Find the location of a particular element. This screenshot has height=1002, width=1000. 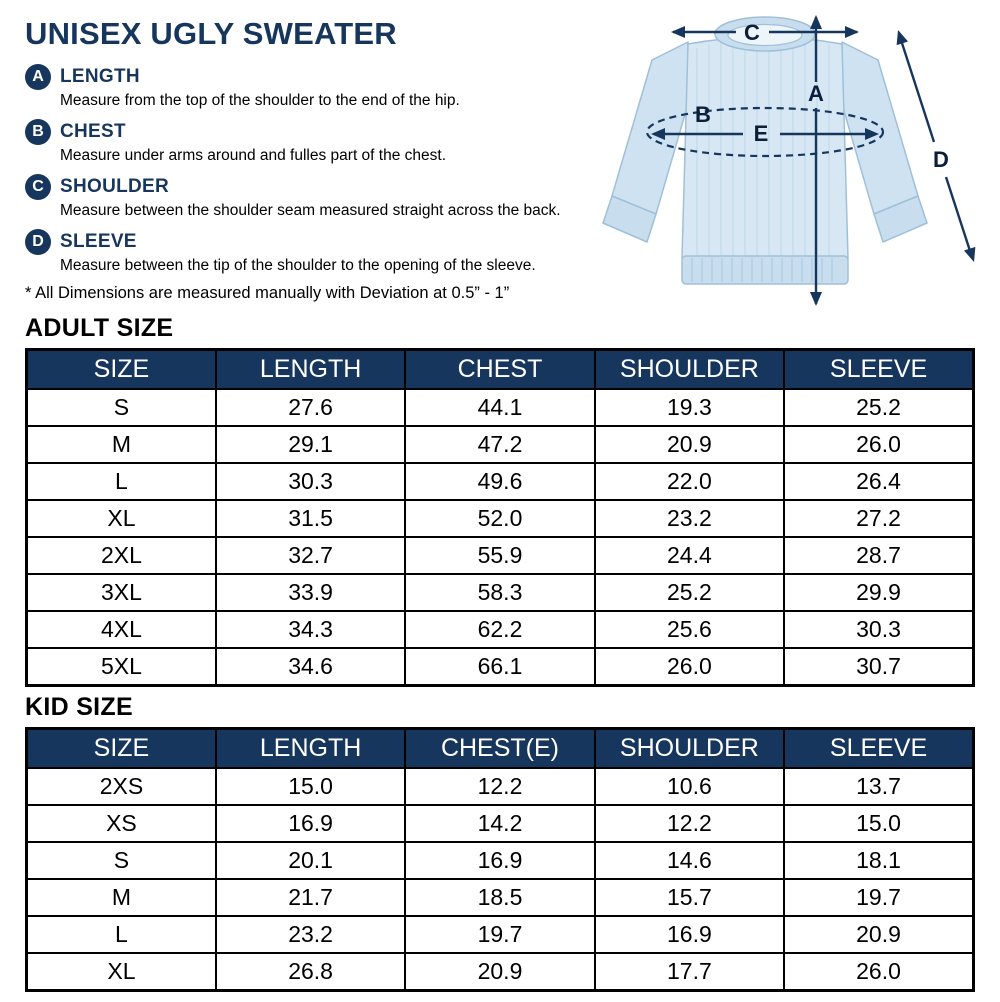

measurement-value-cell: 58.3 is located at coordinates (500, 592).